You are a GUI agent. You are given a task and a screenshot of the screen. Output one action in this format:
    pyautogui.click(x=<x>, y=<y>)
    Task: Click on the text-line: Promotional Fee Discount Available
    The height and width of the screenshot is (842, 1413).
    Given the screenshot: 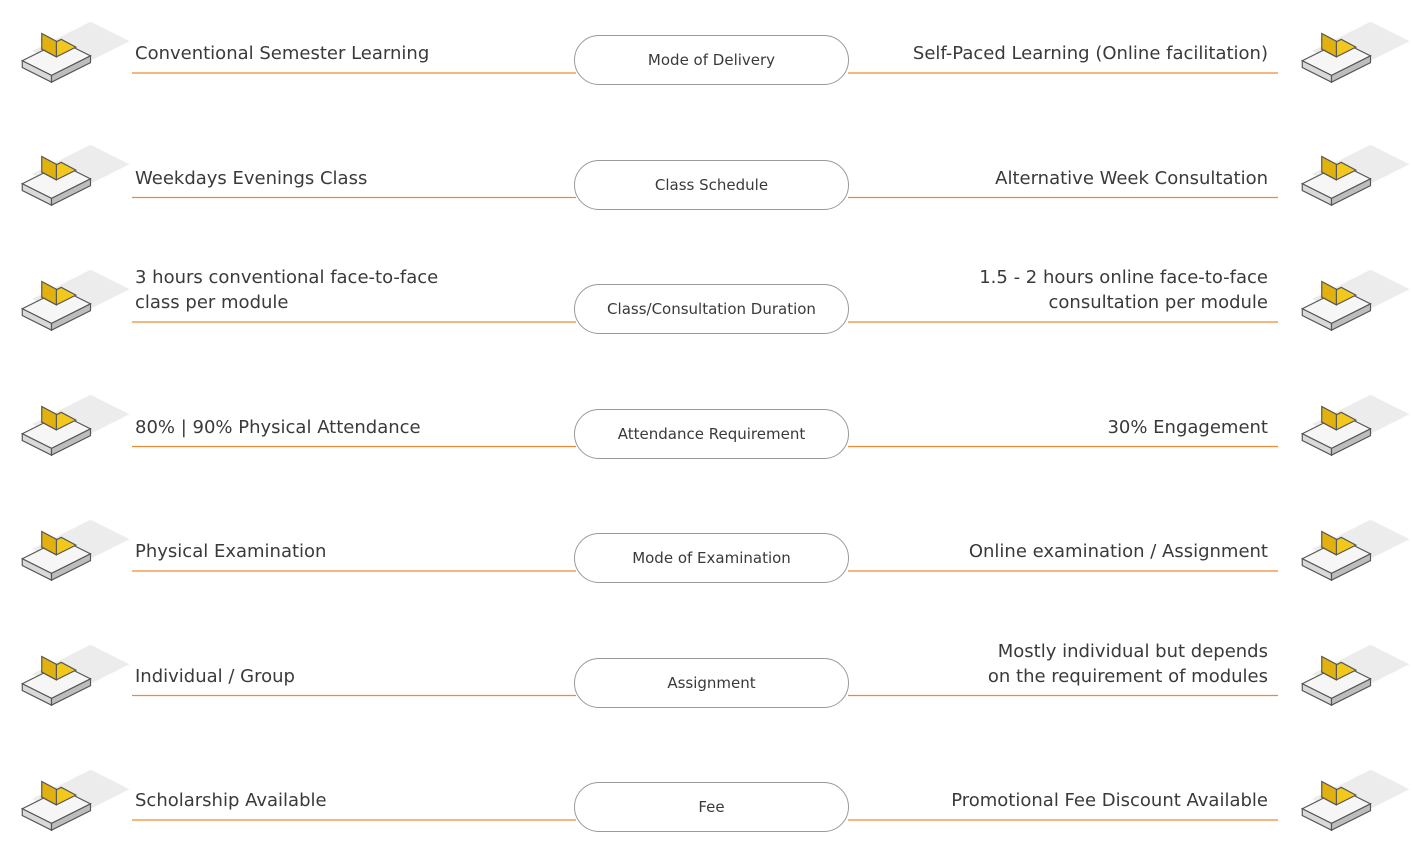 What is the action you would take?
    pyautogui.click(x=1109, y=800)
    